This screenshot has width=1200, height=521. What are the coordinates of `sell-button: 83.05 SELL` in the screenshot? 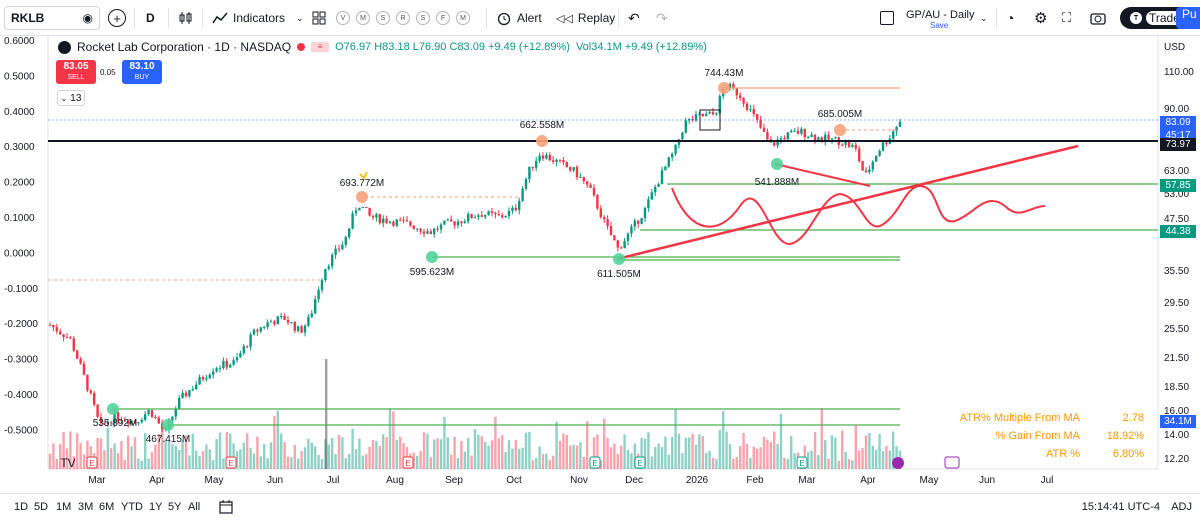 It's located at (76, 72).